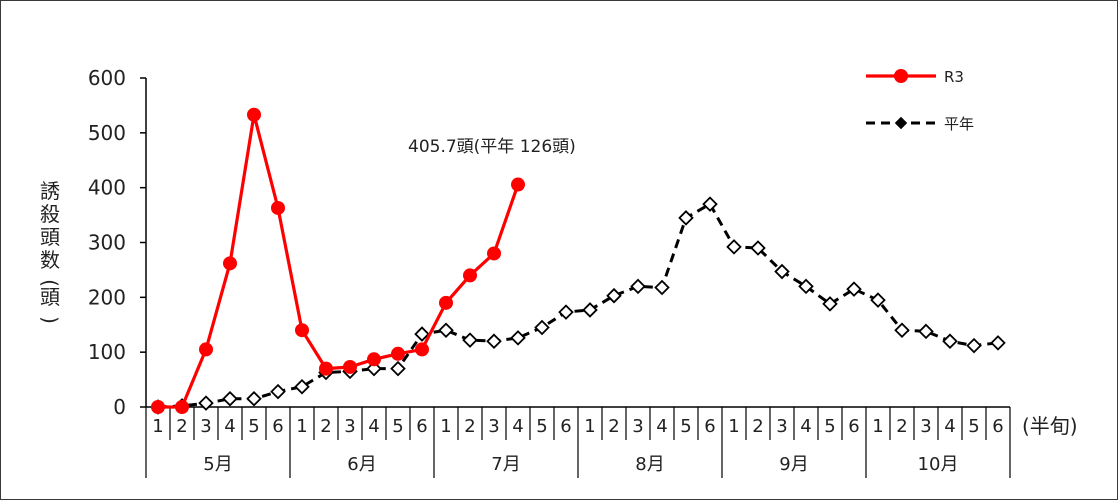  Describe the element at coordinates (50, 260) in the screenshot. I see `y-axis-label-char: 数` at that location.